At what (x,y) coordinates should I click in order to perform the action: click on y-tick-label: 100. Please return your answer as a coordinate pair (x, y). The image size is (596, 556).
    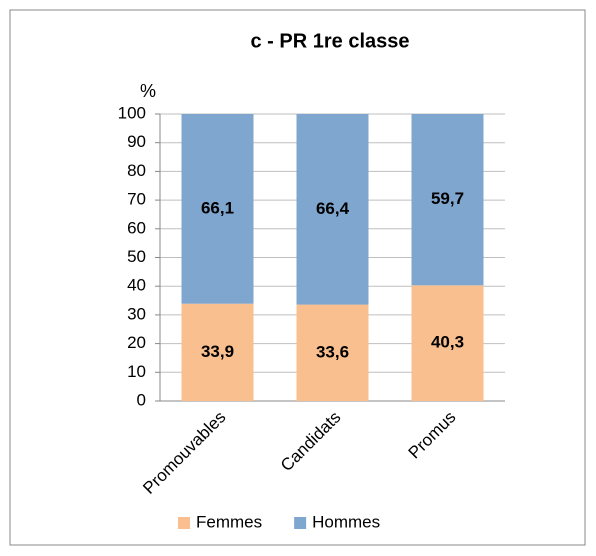
    Looking at the image, I should click on (132, 112).